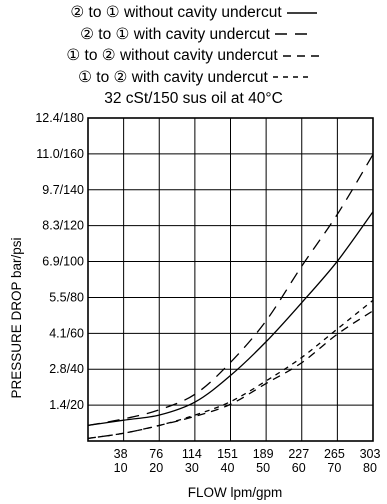 This screenshot has height=504, width=387. Describe the element at coordinates (192, 468) in the screenshot. I see `x-tick-label-gpm: 30` at that location.